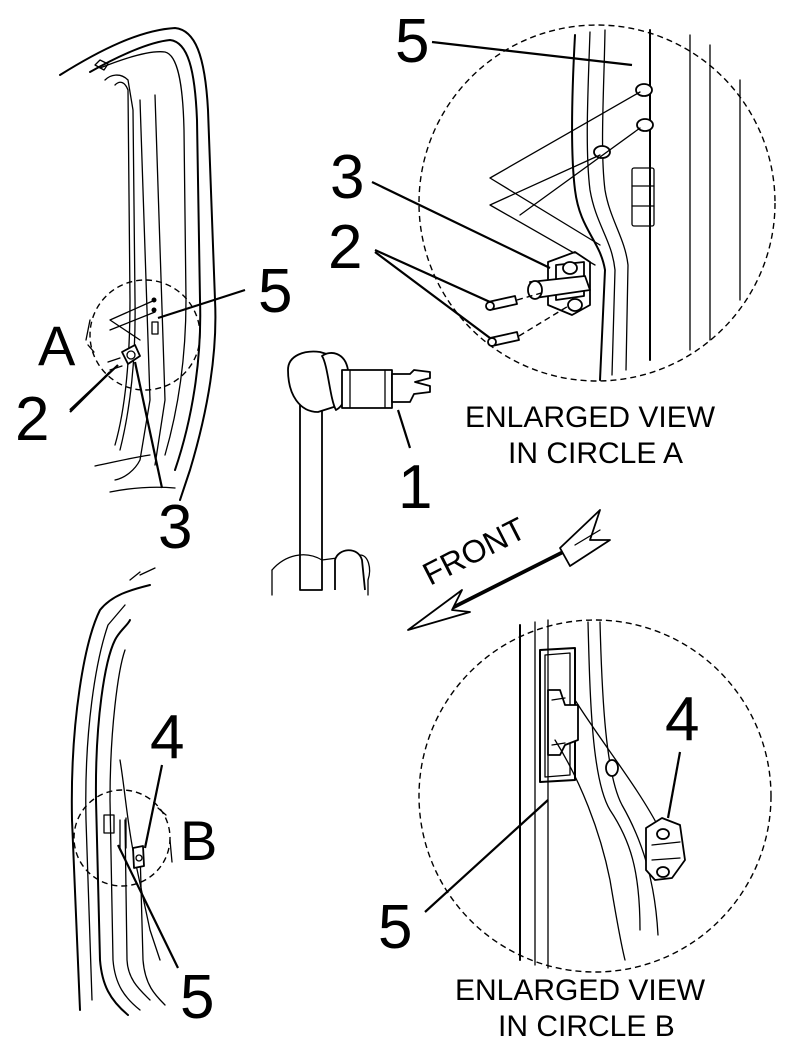 This screenshot has height=1049, width=800. I want to click on caption-circle-a-line2: IN CIRCLE A, so click(595, 453).